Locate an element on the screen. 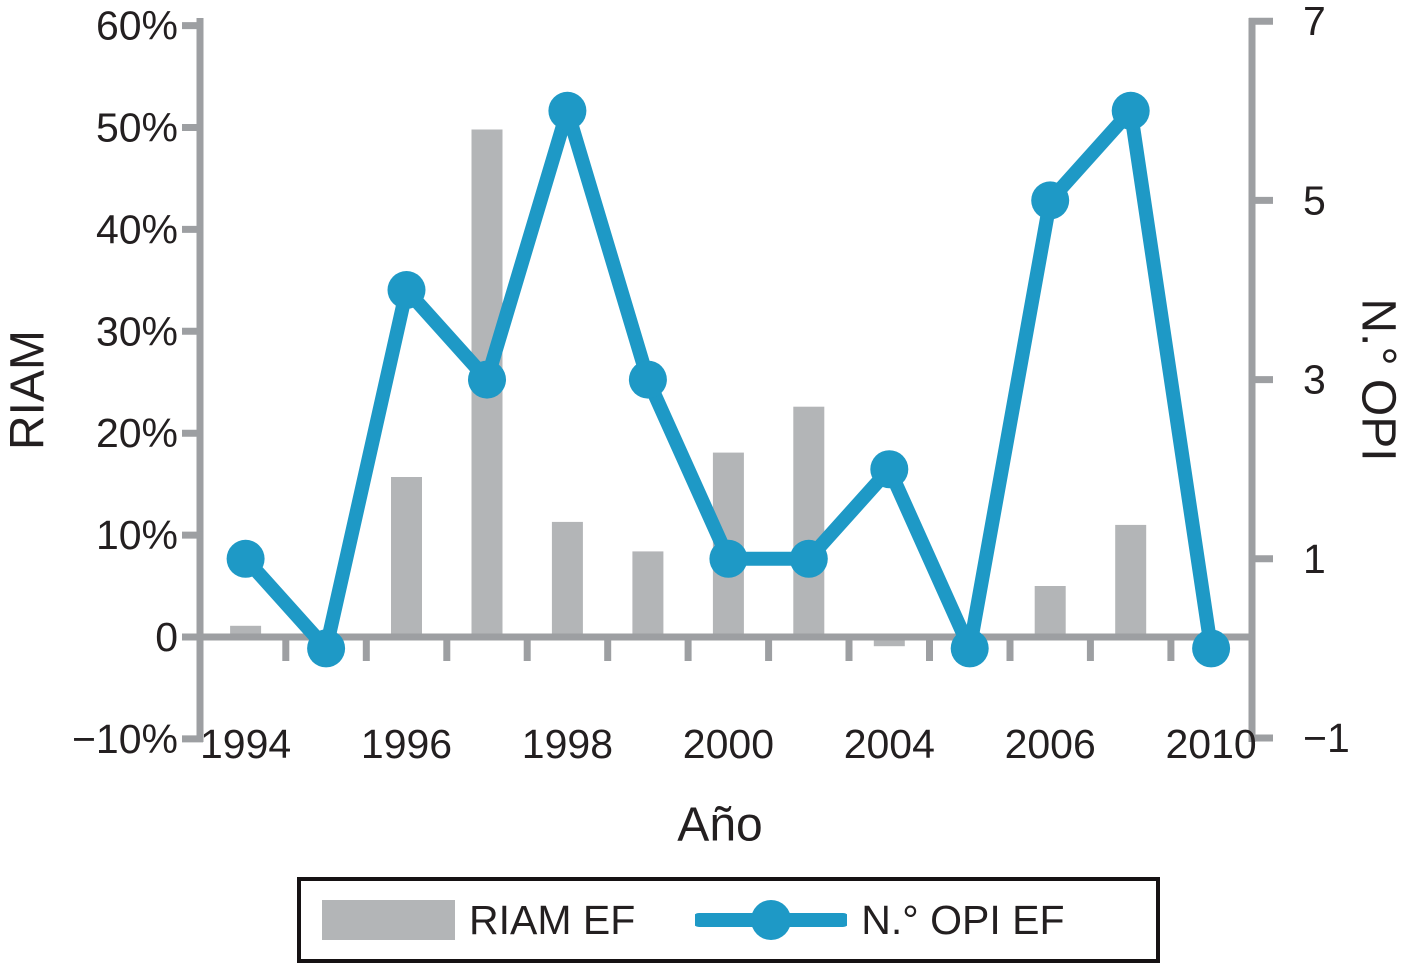  left-tick-label: 20% is located at coordinates (137, 433).